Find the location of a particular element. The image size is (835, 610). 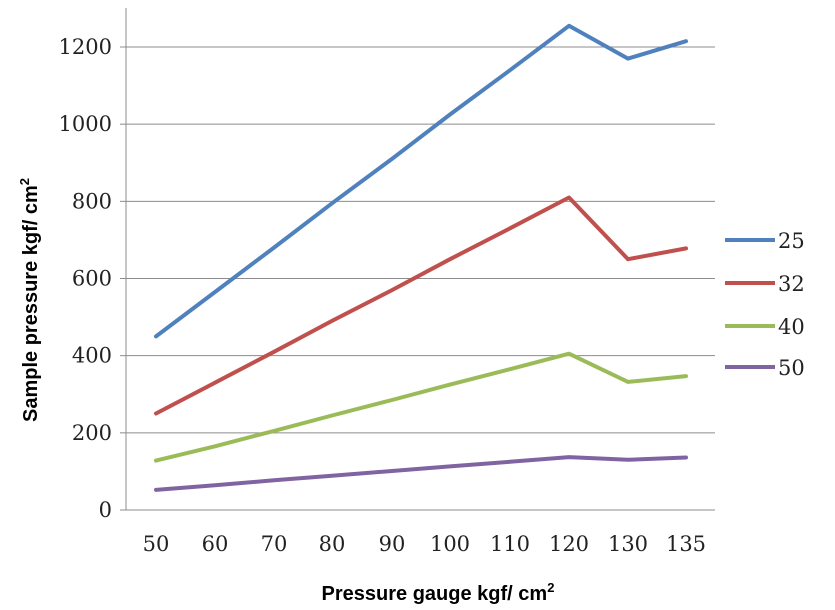

x-tick-label: 50 is located at coordinates (156, 544).